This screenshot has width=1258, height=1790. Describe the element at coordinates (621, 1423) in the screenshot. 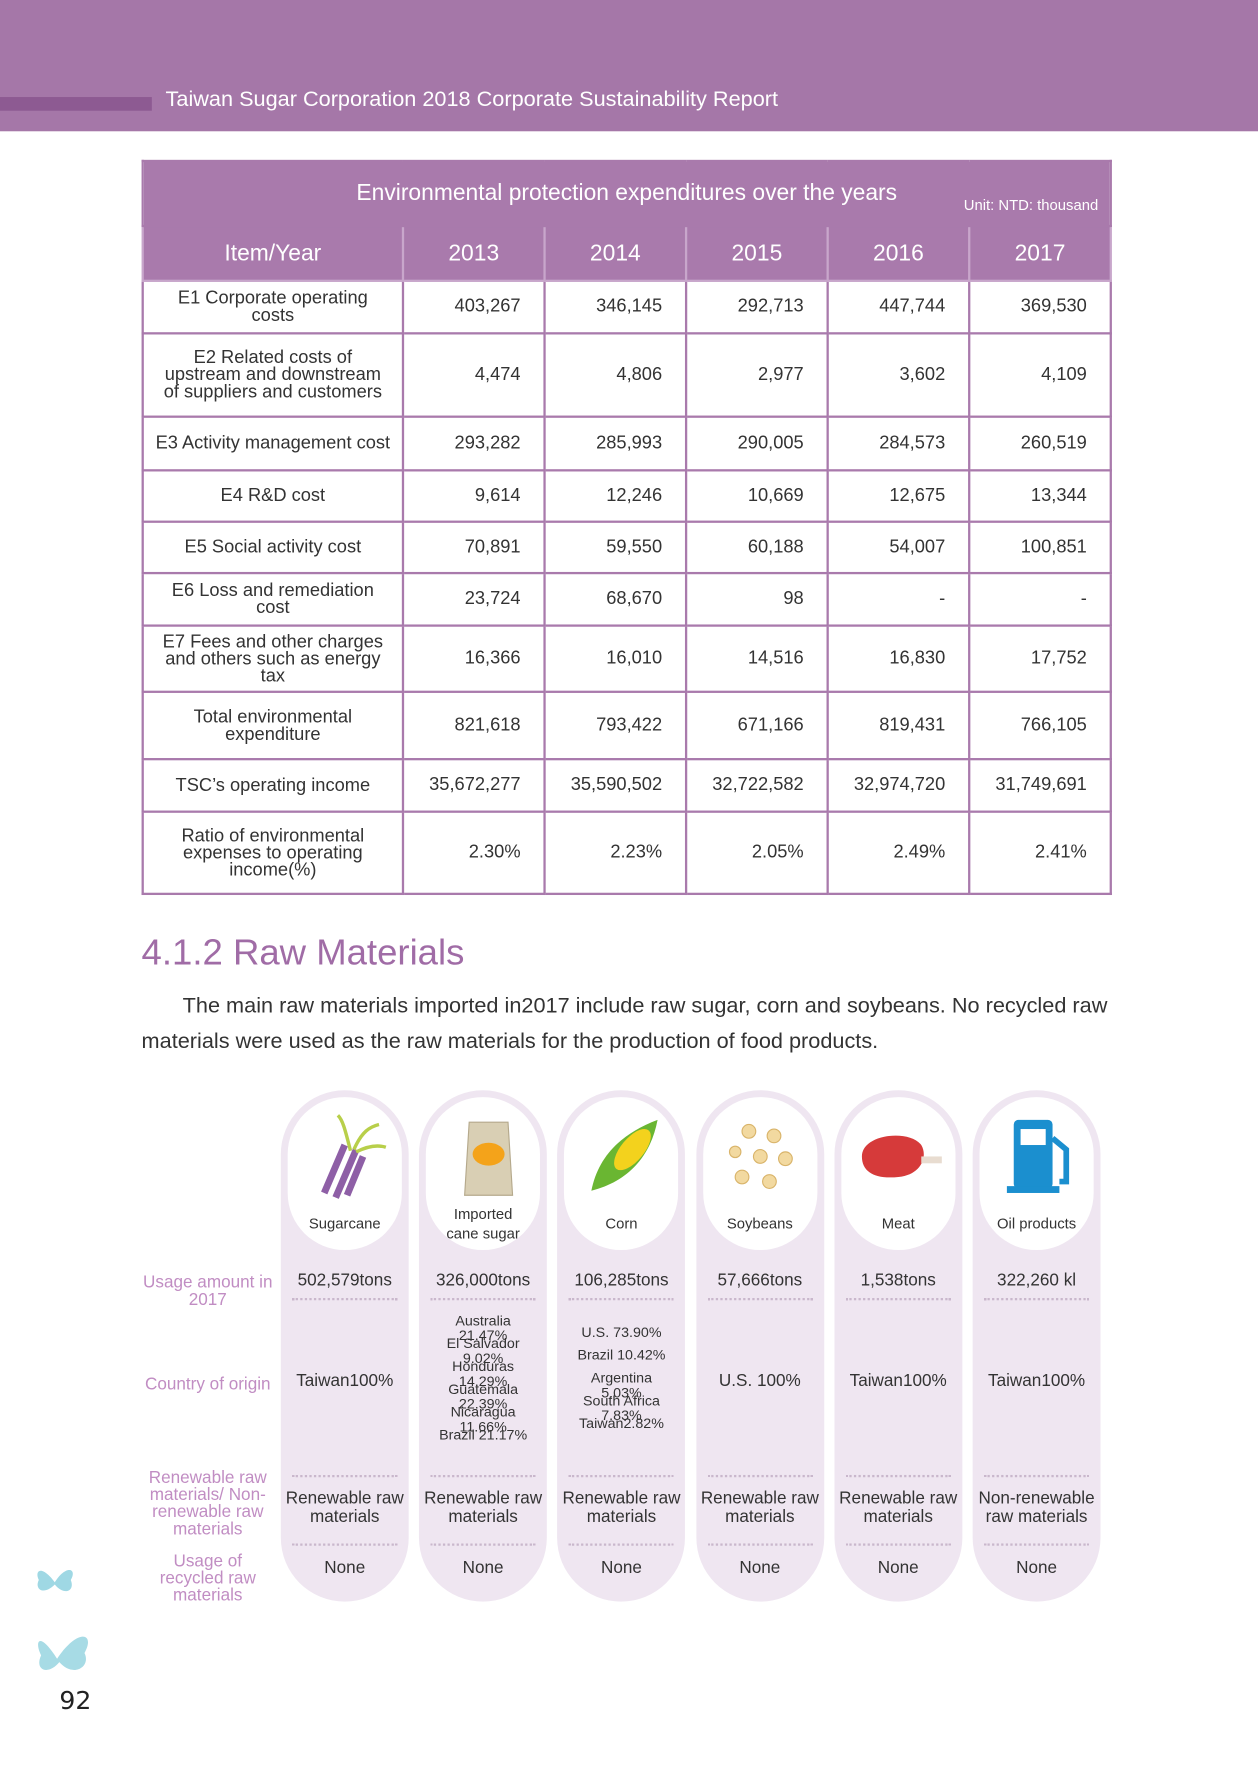

I see `country-of-origin: Taiwan2.82%` at that location.